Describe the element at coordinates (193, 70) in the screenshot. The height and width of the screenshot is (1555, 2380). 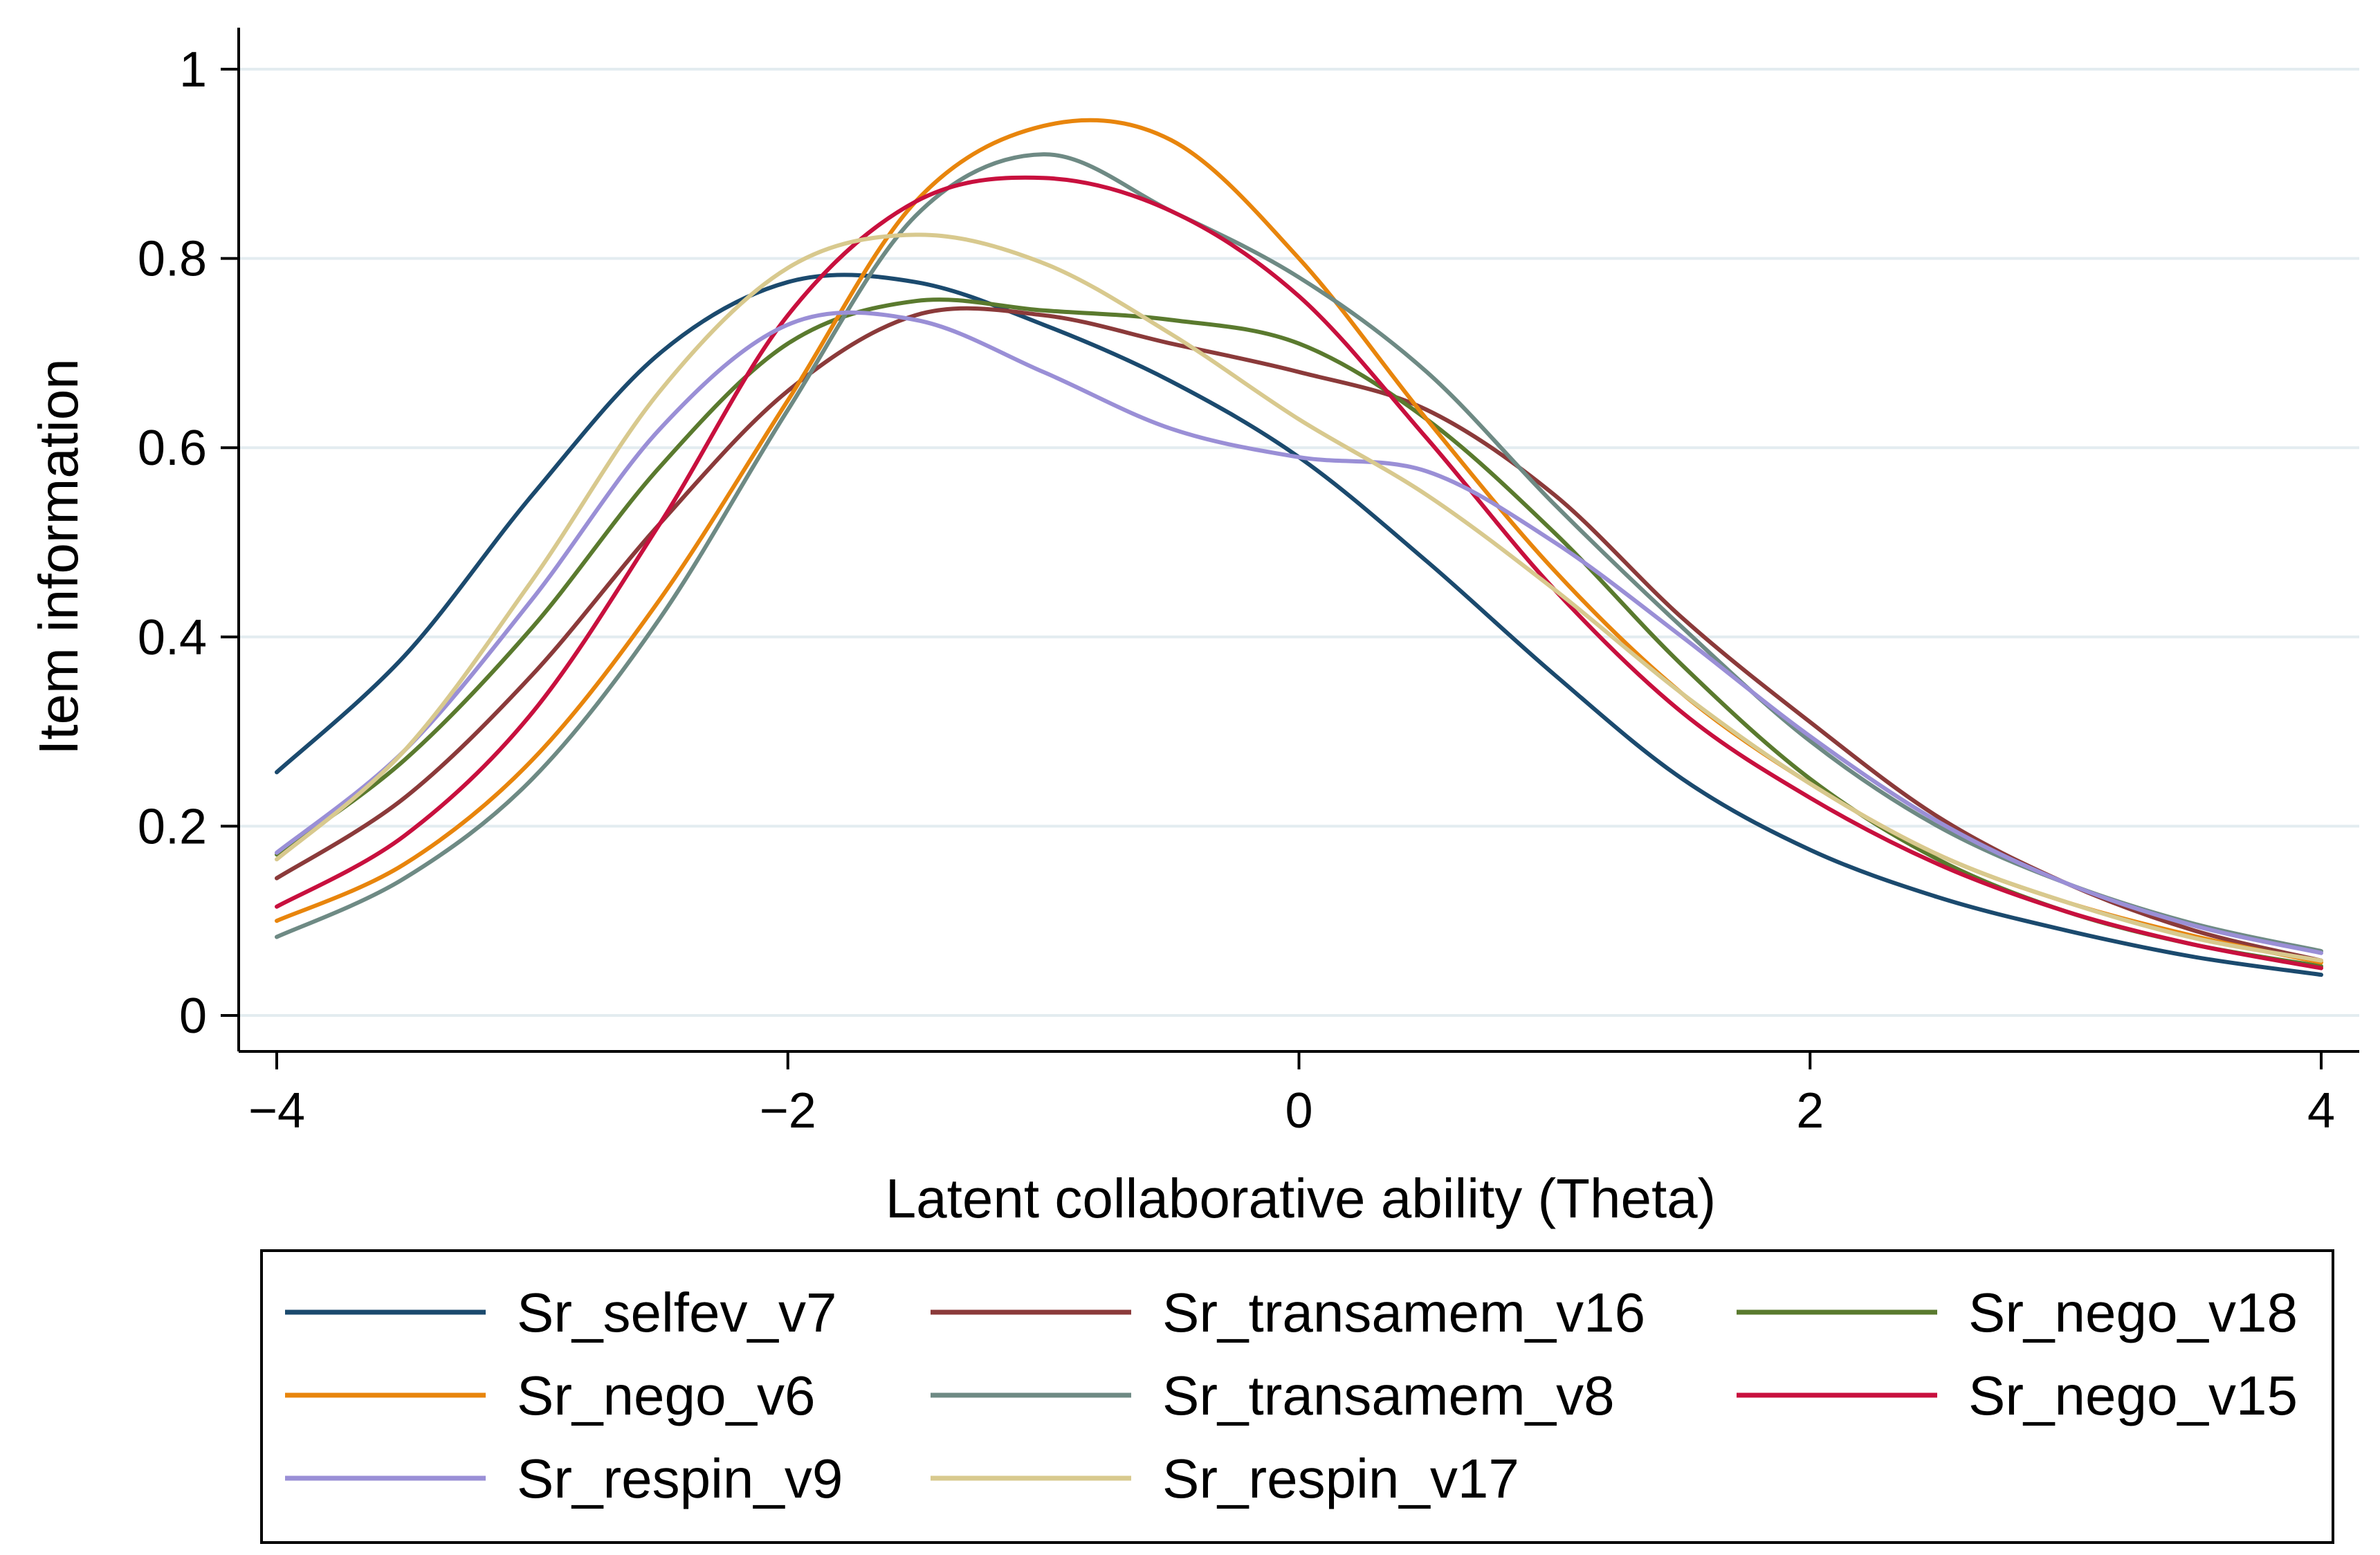
I see `y-tick-label: 1` at that location.